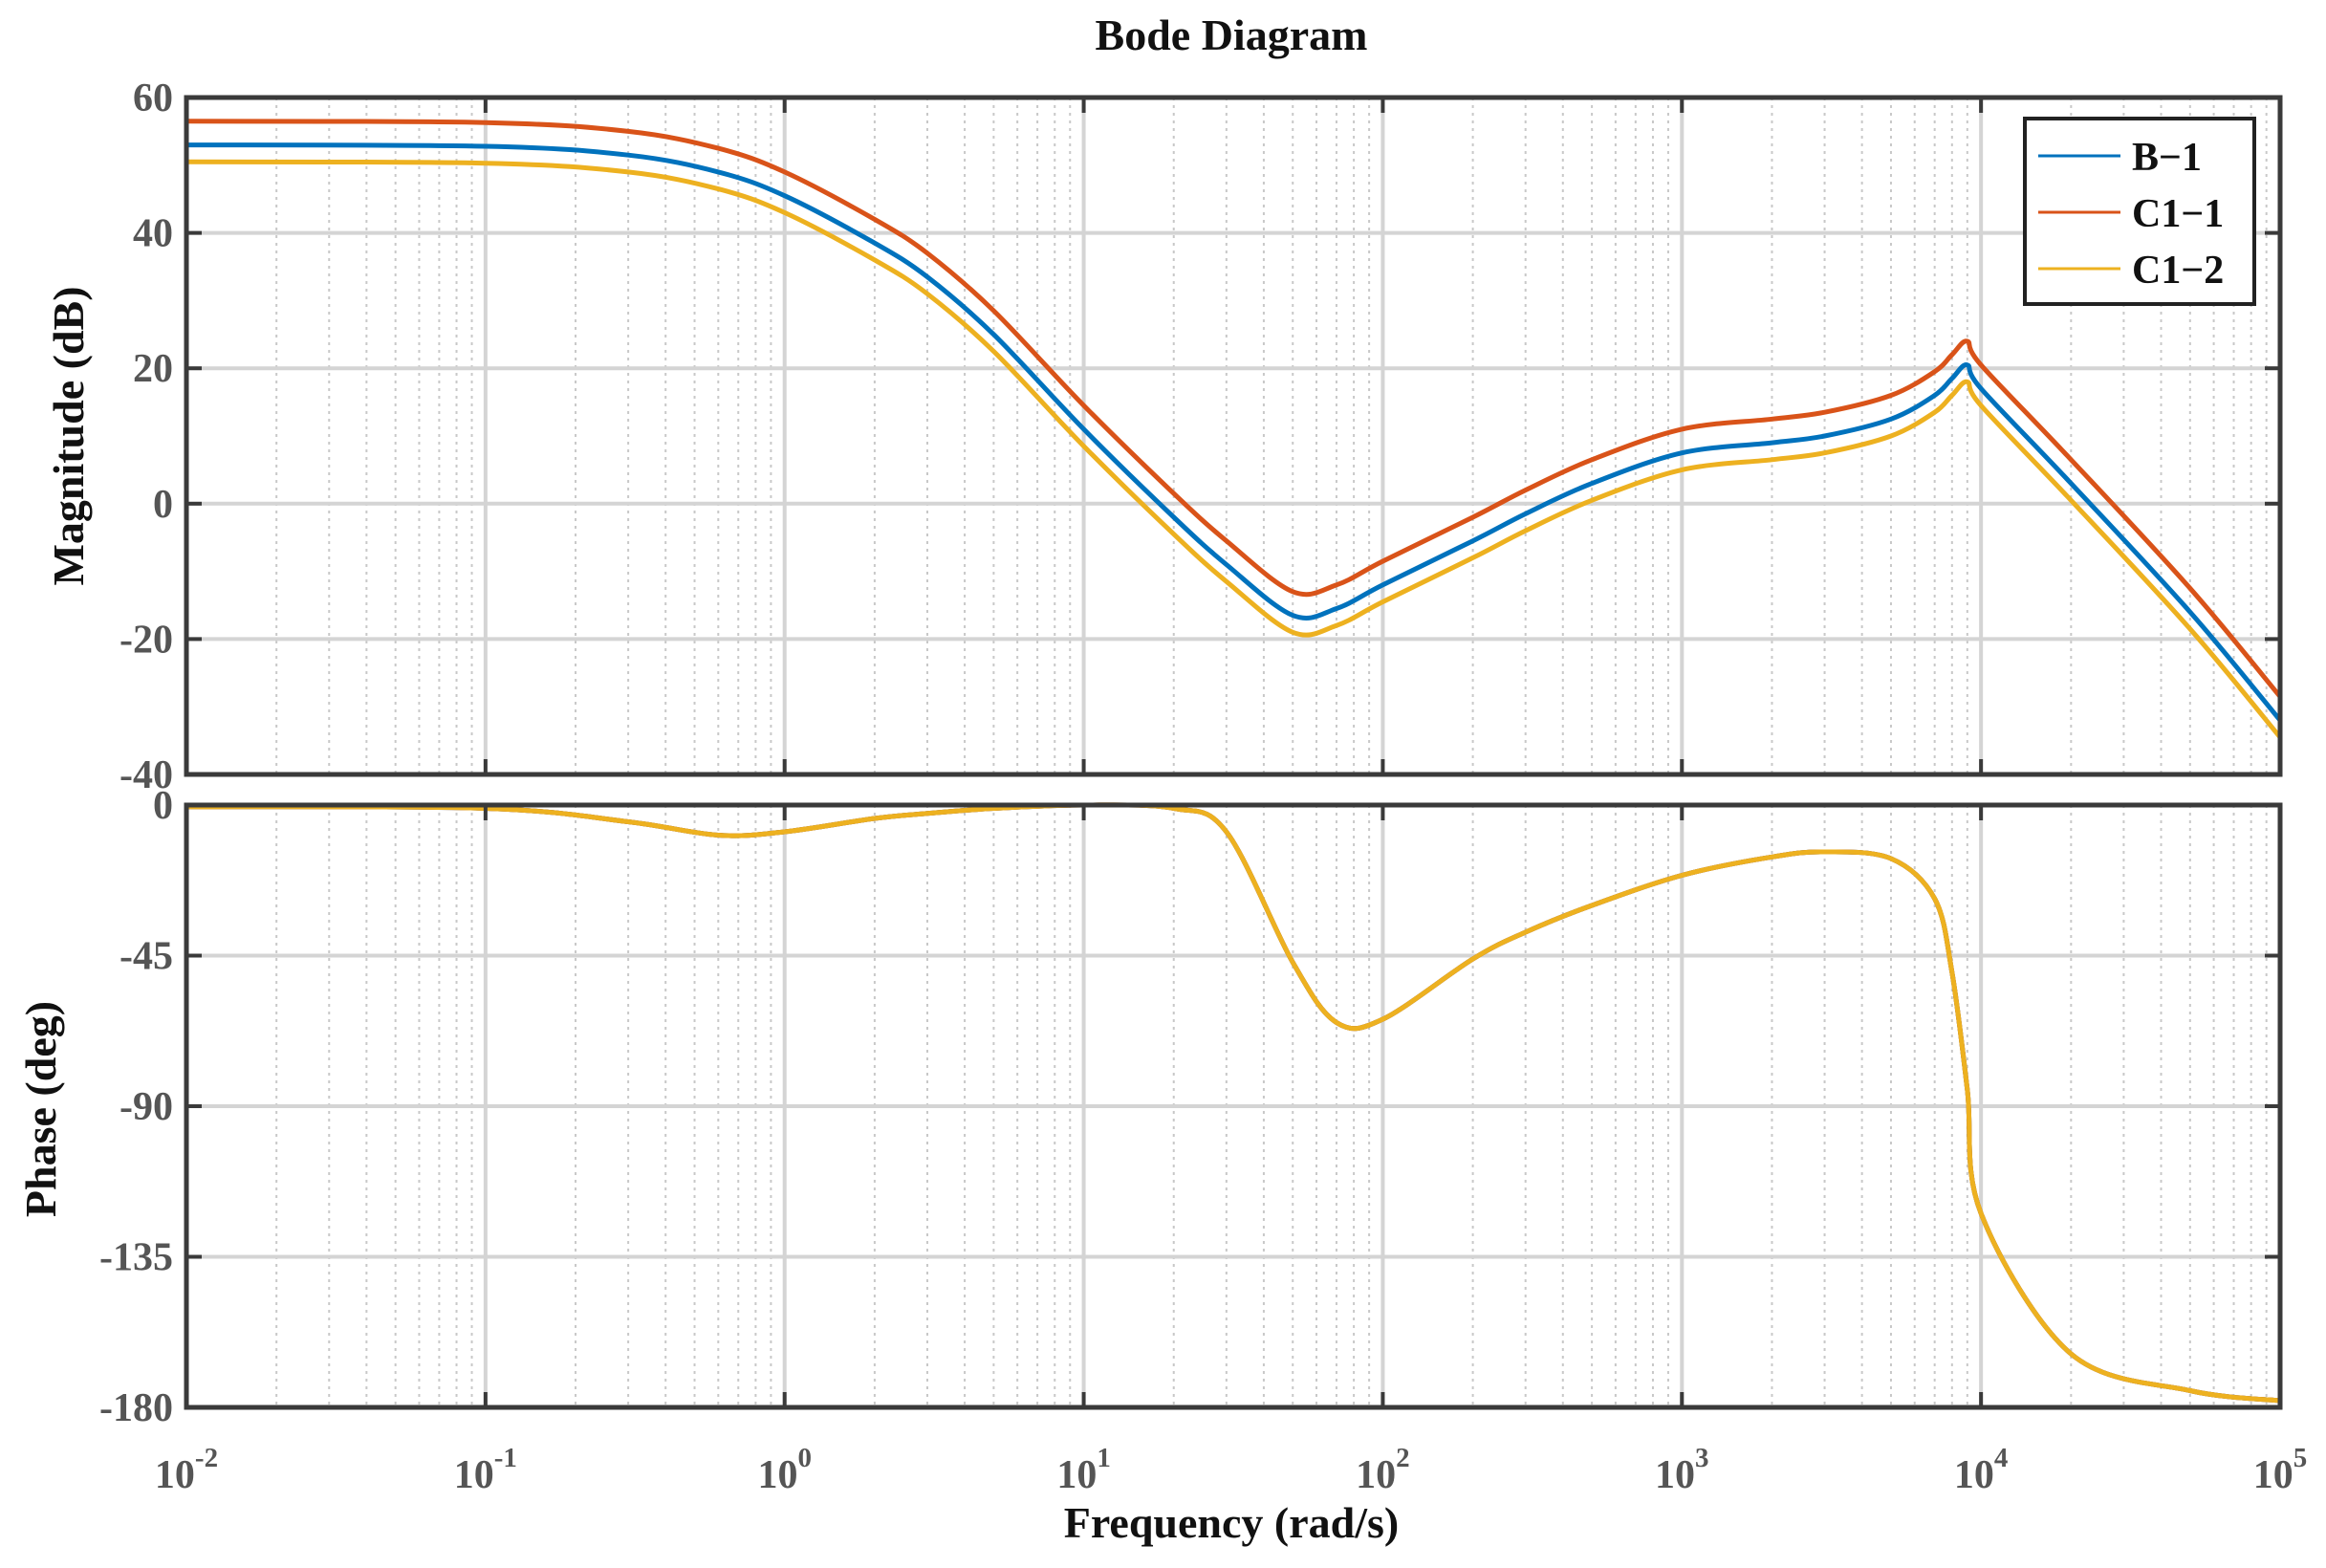 The height and width of the screenshot is (1568, 2326). Describe the element at coordinates (153, 98) in the screenshot. I see `magnitude-y-tick-label: 60` at that location.